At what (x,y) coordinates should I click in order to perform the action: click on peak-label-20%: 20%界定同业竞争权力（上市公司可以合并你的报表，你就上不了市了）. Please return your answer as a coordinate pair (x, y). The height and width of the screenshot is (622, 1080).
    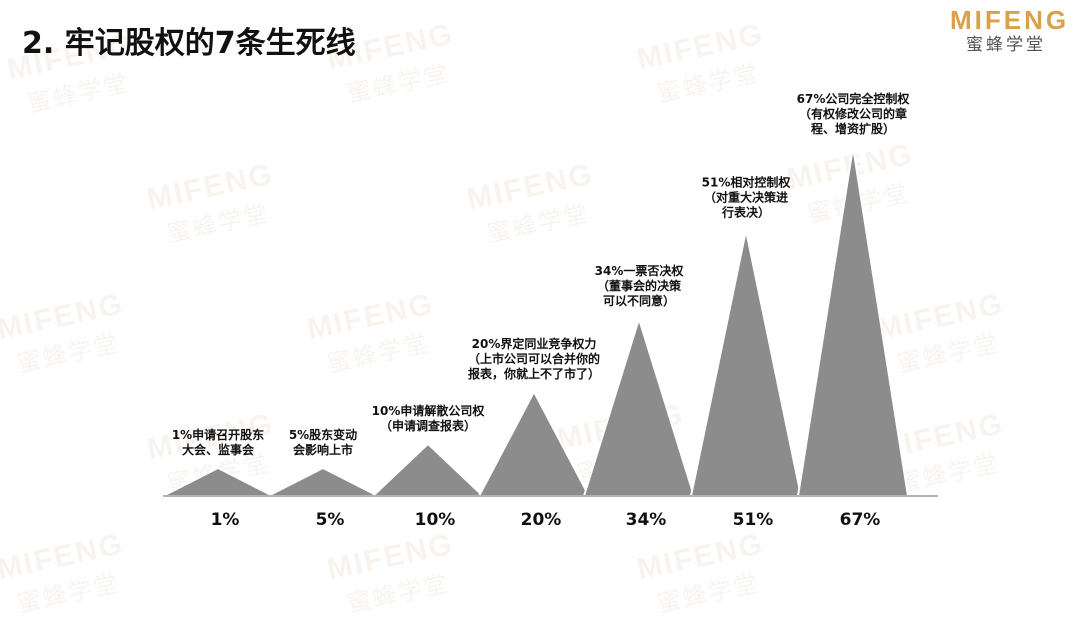
    Looking at the image, I should click on (534, 358).